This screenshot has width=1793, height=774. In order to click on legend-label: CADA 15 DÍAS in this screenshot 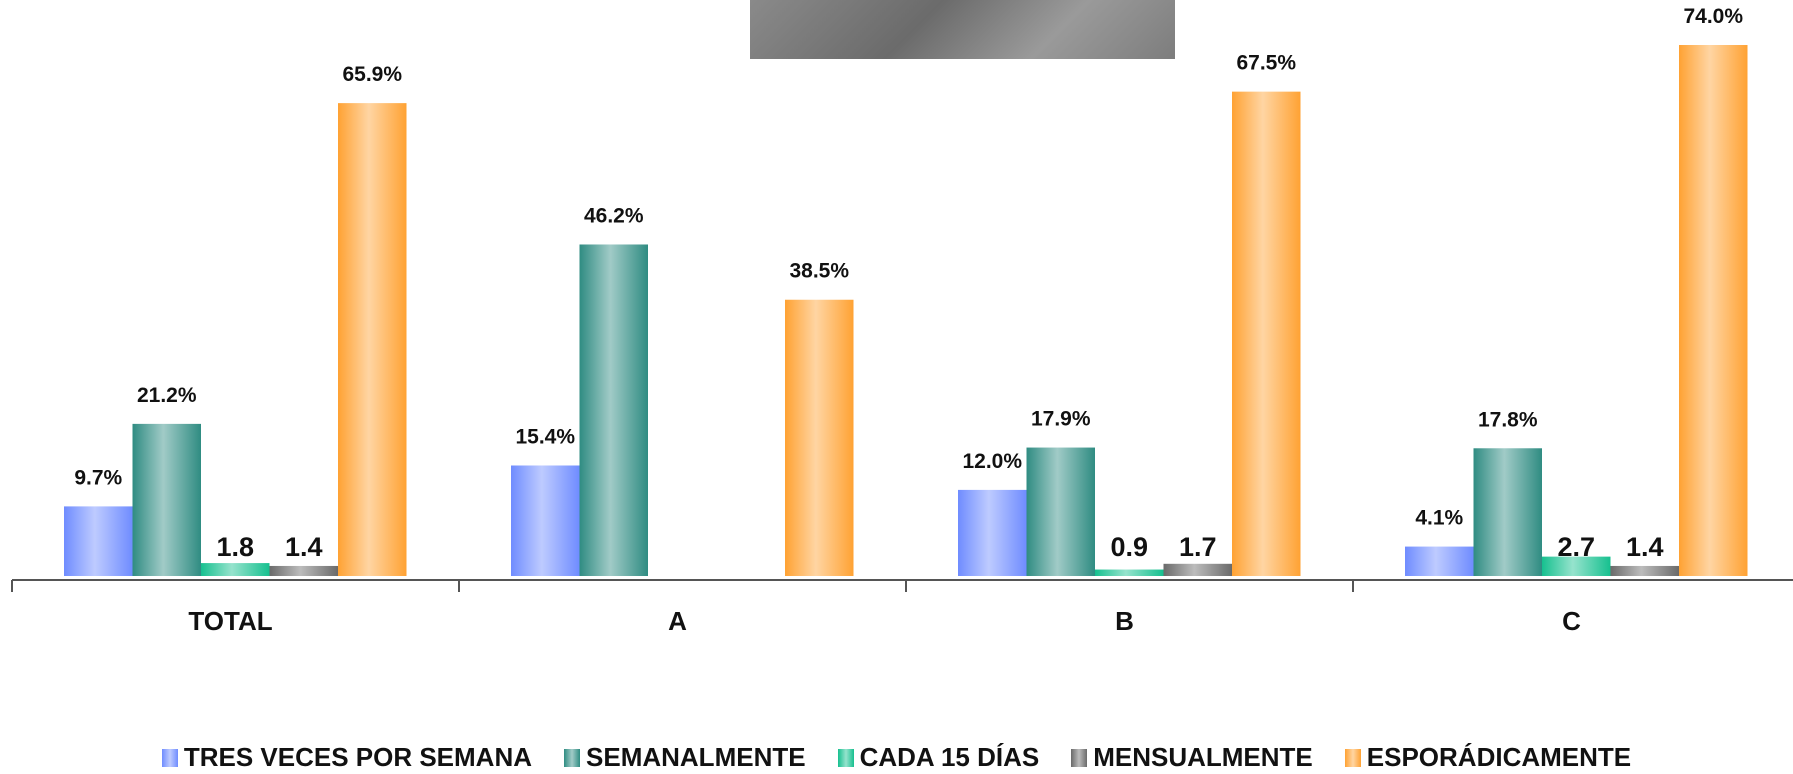, I will do `click(949, 756)`.